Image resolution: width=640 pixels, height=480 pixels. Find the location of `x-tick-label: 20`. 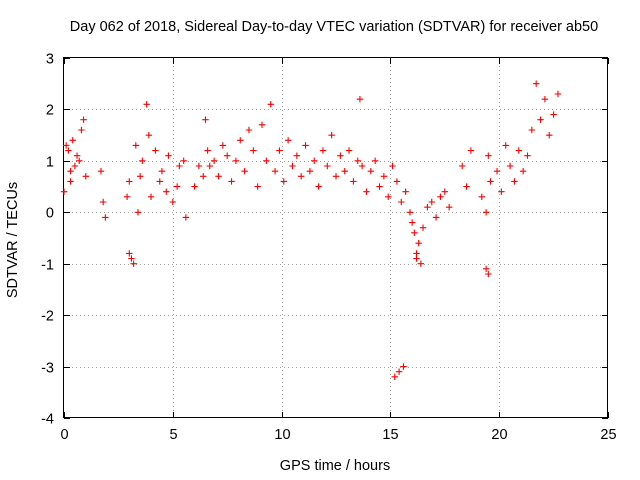

x-tick-label: 20 is located at coordinates (499, 435).